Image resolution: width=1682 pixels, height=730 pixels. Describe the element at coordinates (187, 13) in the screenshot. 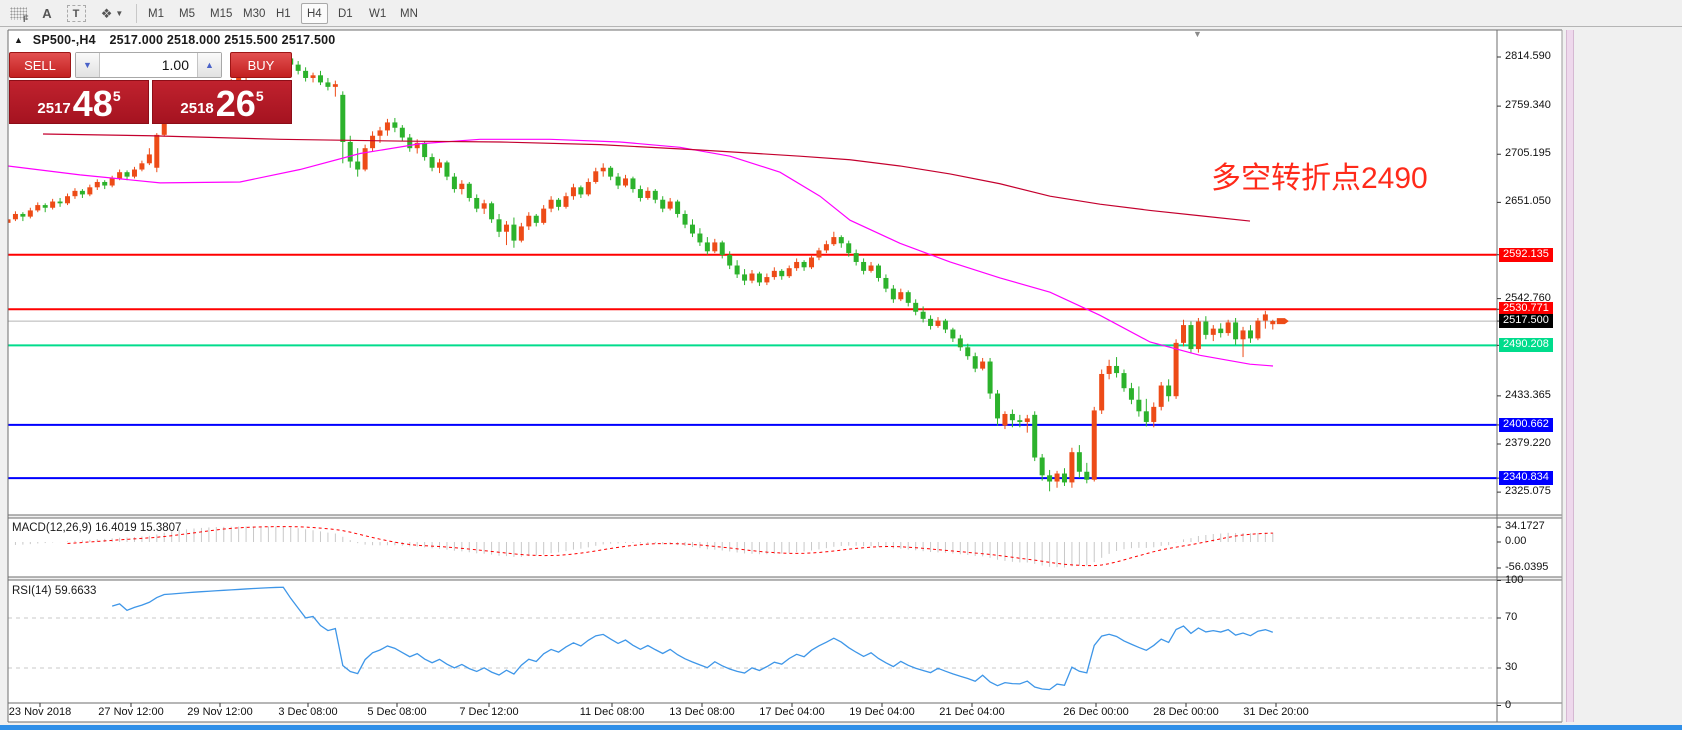

I see `timeframe-m5: M5` at that location.